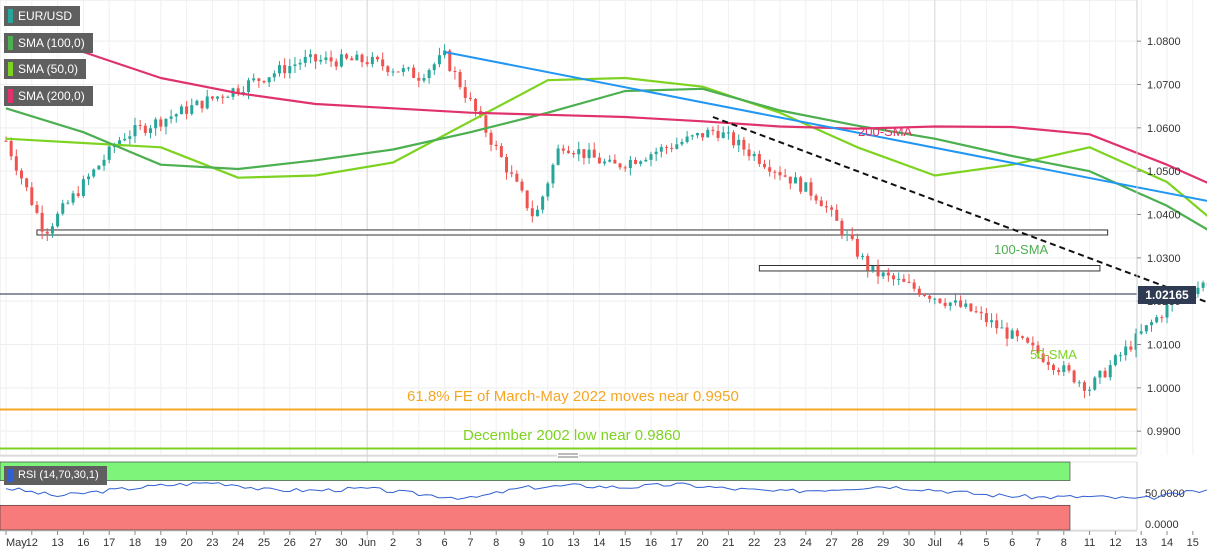 Image resolution: width=1207 pixels, height=555 pixels. What do you see at coordinates (10, 43) in the screenshot?
I see `sma100-swatch` at bounding box center [10, 43].